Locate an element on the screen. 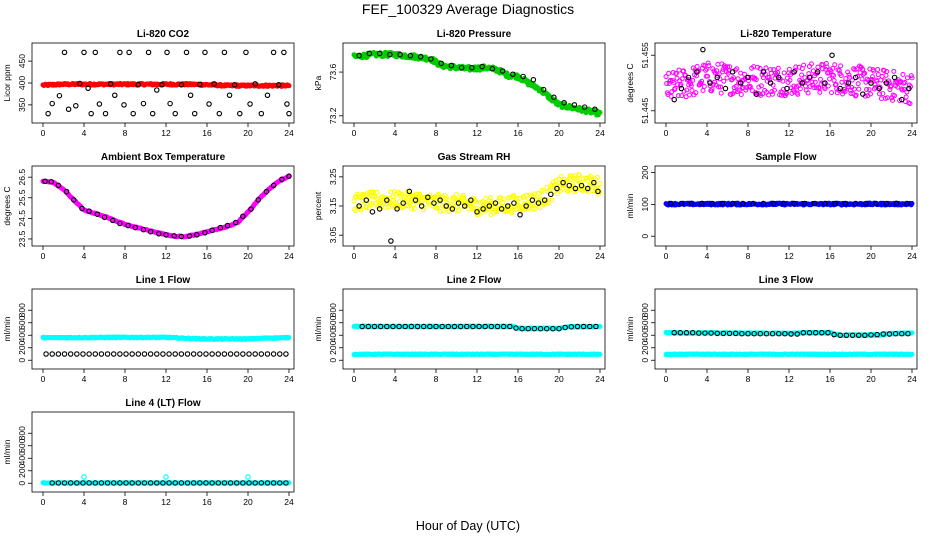 The width and height of the screenshot is (936, 540). panel-title: Sample Flow is located at coordinates (785, 157).